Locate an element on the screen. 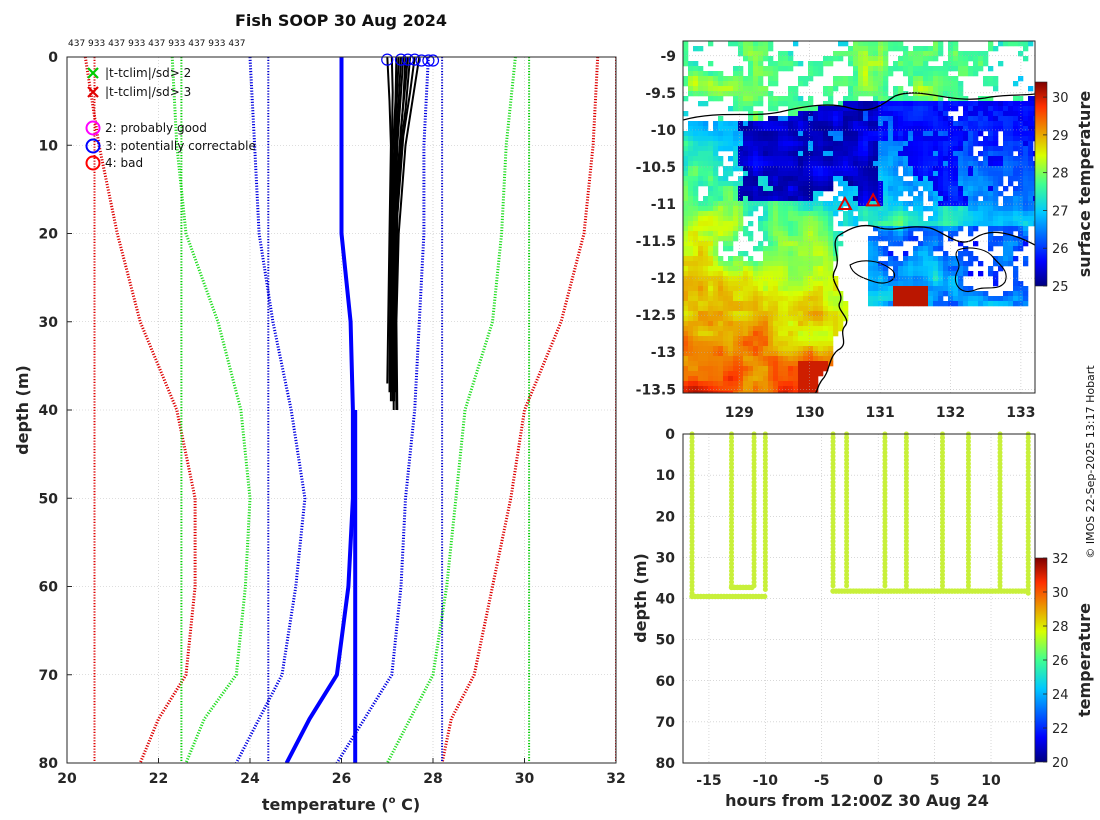  profile-casts is located at coordinates (403, 233).